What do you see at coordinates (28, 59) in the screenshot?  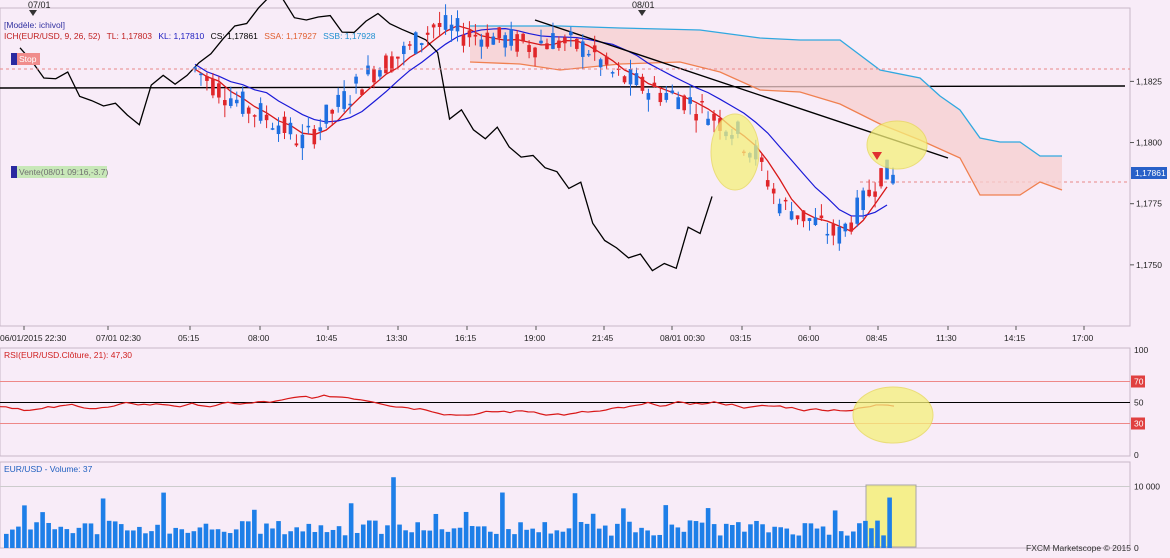 I see `stop-badge` at bounding box center [28, 59].